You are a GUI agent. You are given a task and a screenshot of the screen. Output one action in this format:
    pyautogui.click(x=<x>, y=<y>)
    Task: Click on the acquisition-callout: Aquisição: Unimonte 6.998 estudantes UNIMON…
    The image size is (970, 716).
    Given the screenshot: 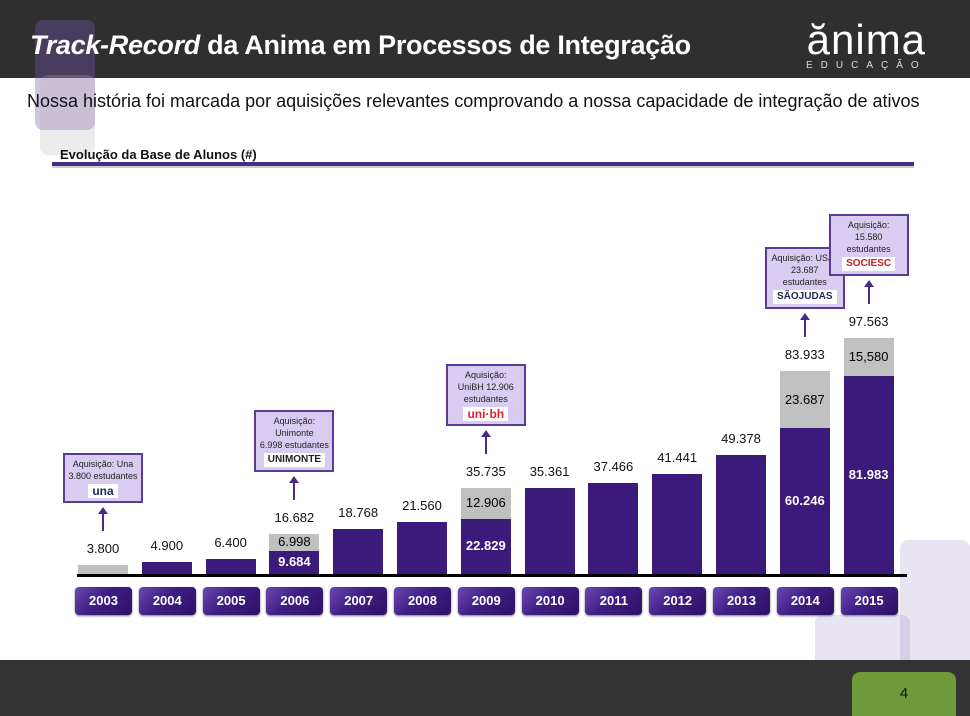 What is the action you would take?
    pyautogui.click(x=294, y=440)
    